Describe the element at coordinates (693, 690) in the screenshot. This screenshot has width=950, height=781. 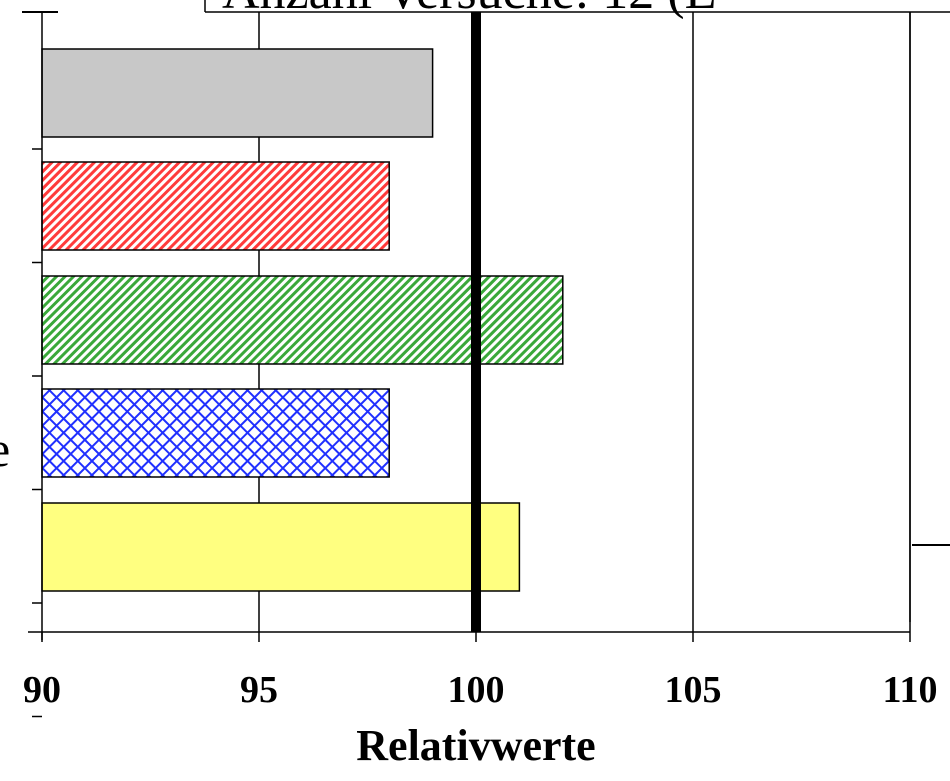
I see `x-tick-label-105: 105` at that location.